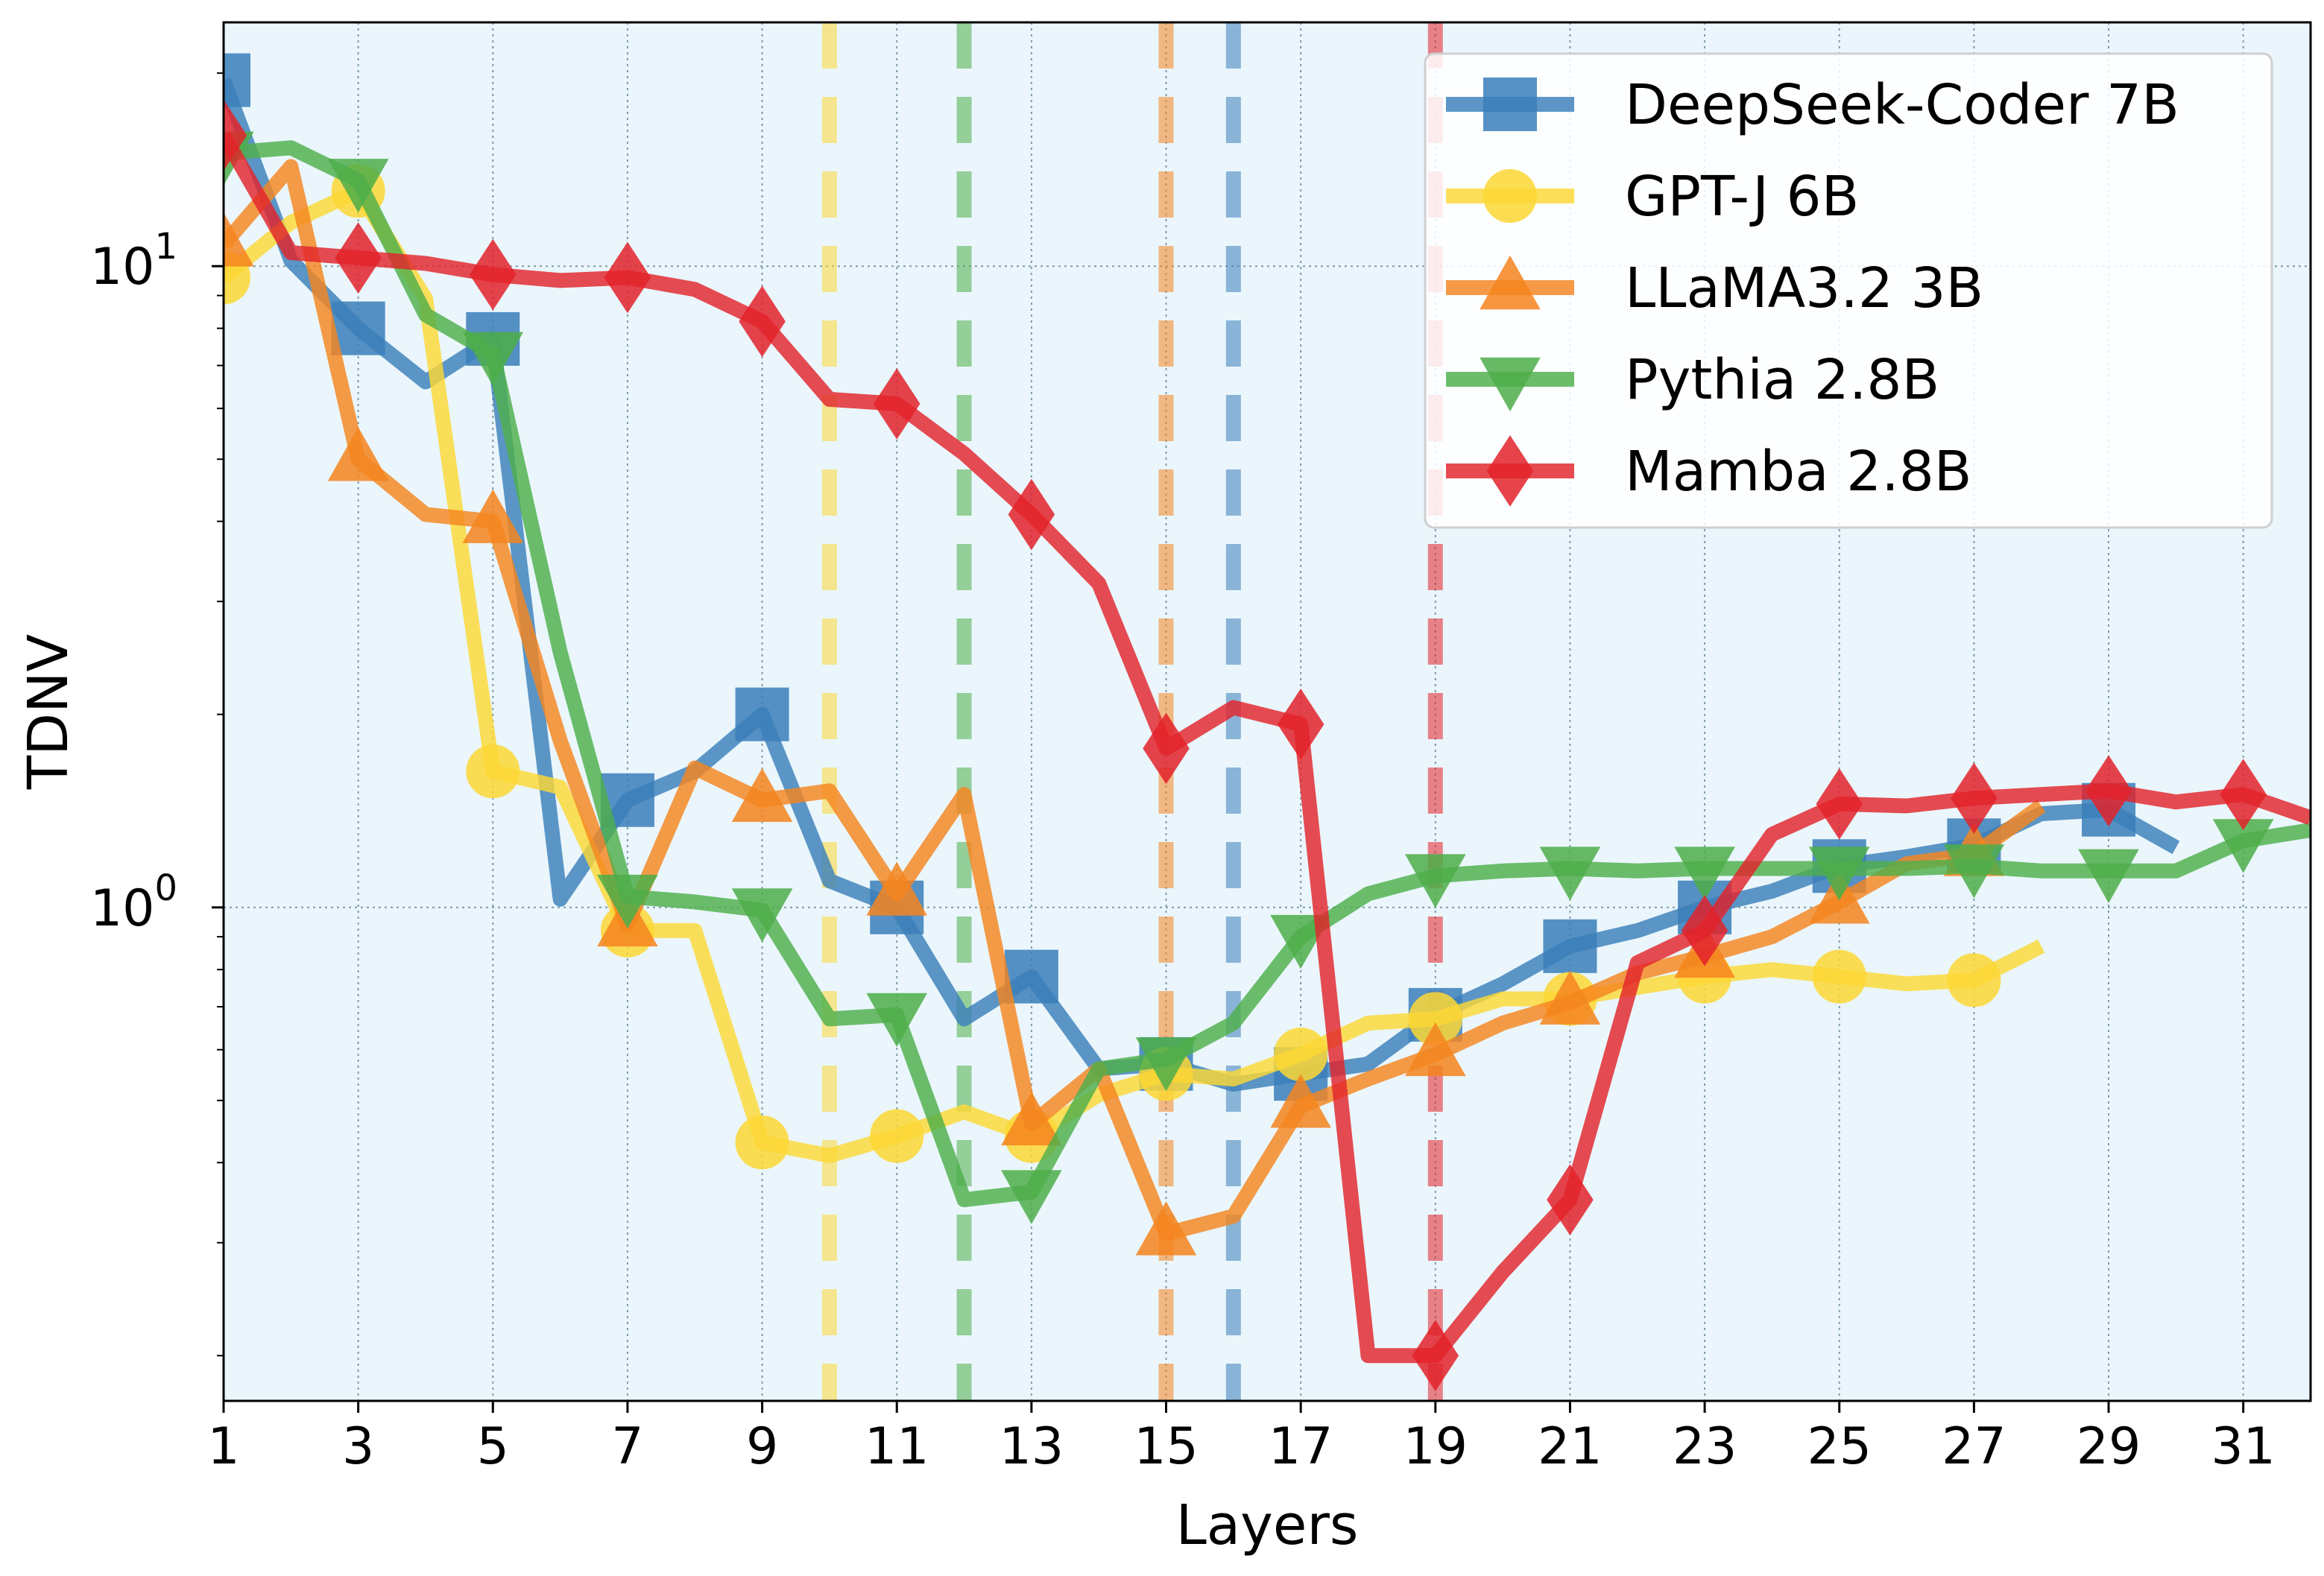 The width and height of the screenshot is (2324, 1576). I want to click on y-tick-exponent: 1, so click(165, 247).